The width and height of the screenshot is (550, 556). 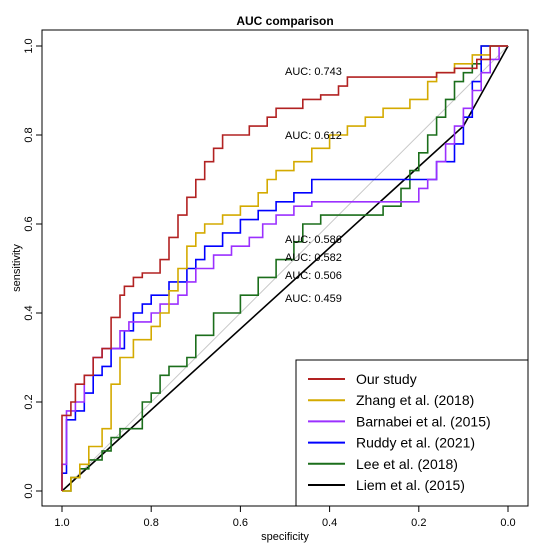 What do you see at coordinates (32, 268) in the screenshot?
I see `y-axis: 0.0 0.2 0.4 0.6 0.8 1.0` at bounding box center [32, 268].